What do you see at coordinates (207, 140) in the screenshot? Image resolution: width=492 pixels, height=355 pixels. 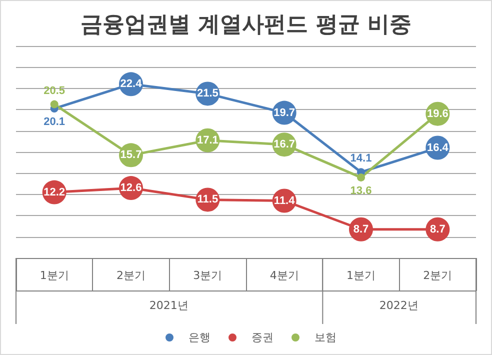 I see `data-label: 17.1` at bounding box center [207, 140].